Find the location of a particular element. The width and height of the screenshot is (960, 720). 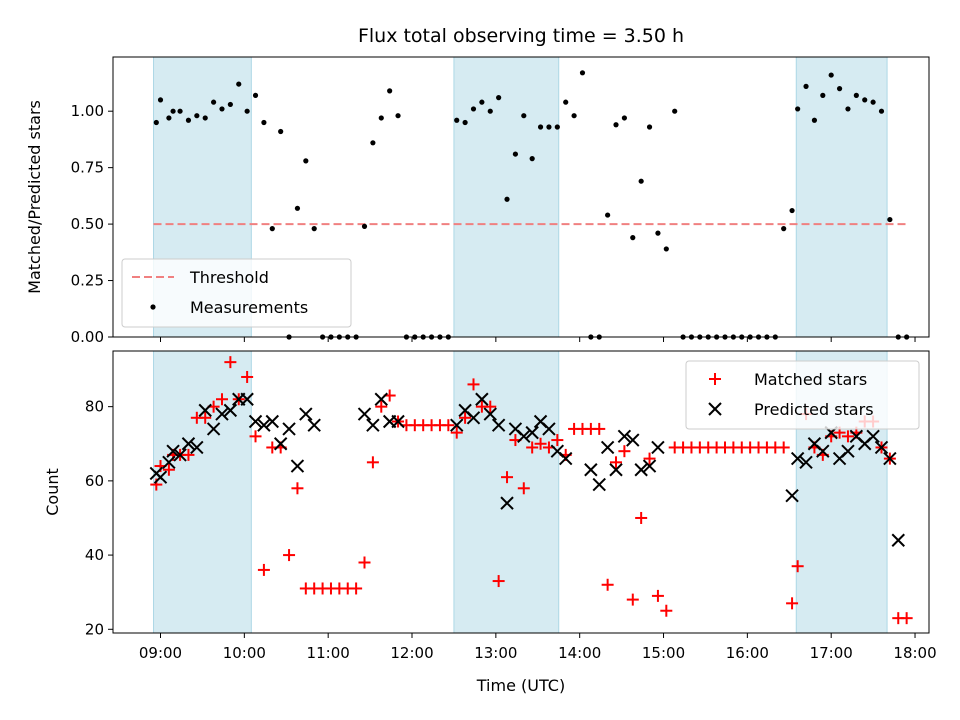

bottom-y-ticks: 20 40 60 80 is located at coordinates (99, 518).